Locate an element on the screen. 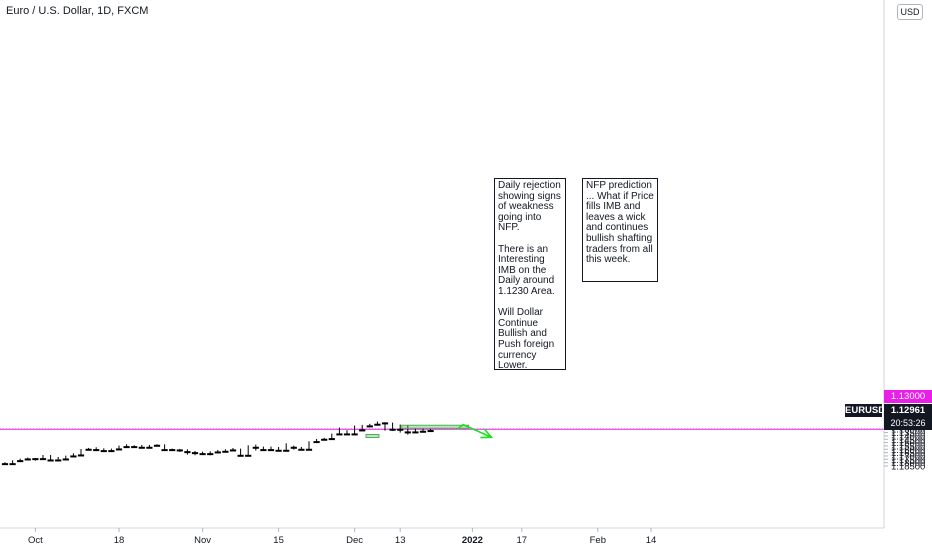 Image resolution: width=932 pixels, height=550 pixels. price-tick-label: 1.15500 is located at coordinates (908, 446).